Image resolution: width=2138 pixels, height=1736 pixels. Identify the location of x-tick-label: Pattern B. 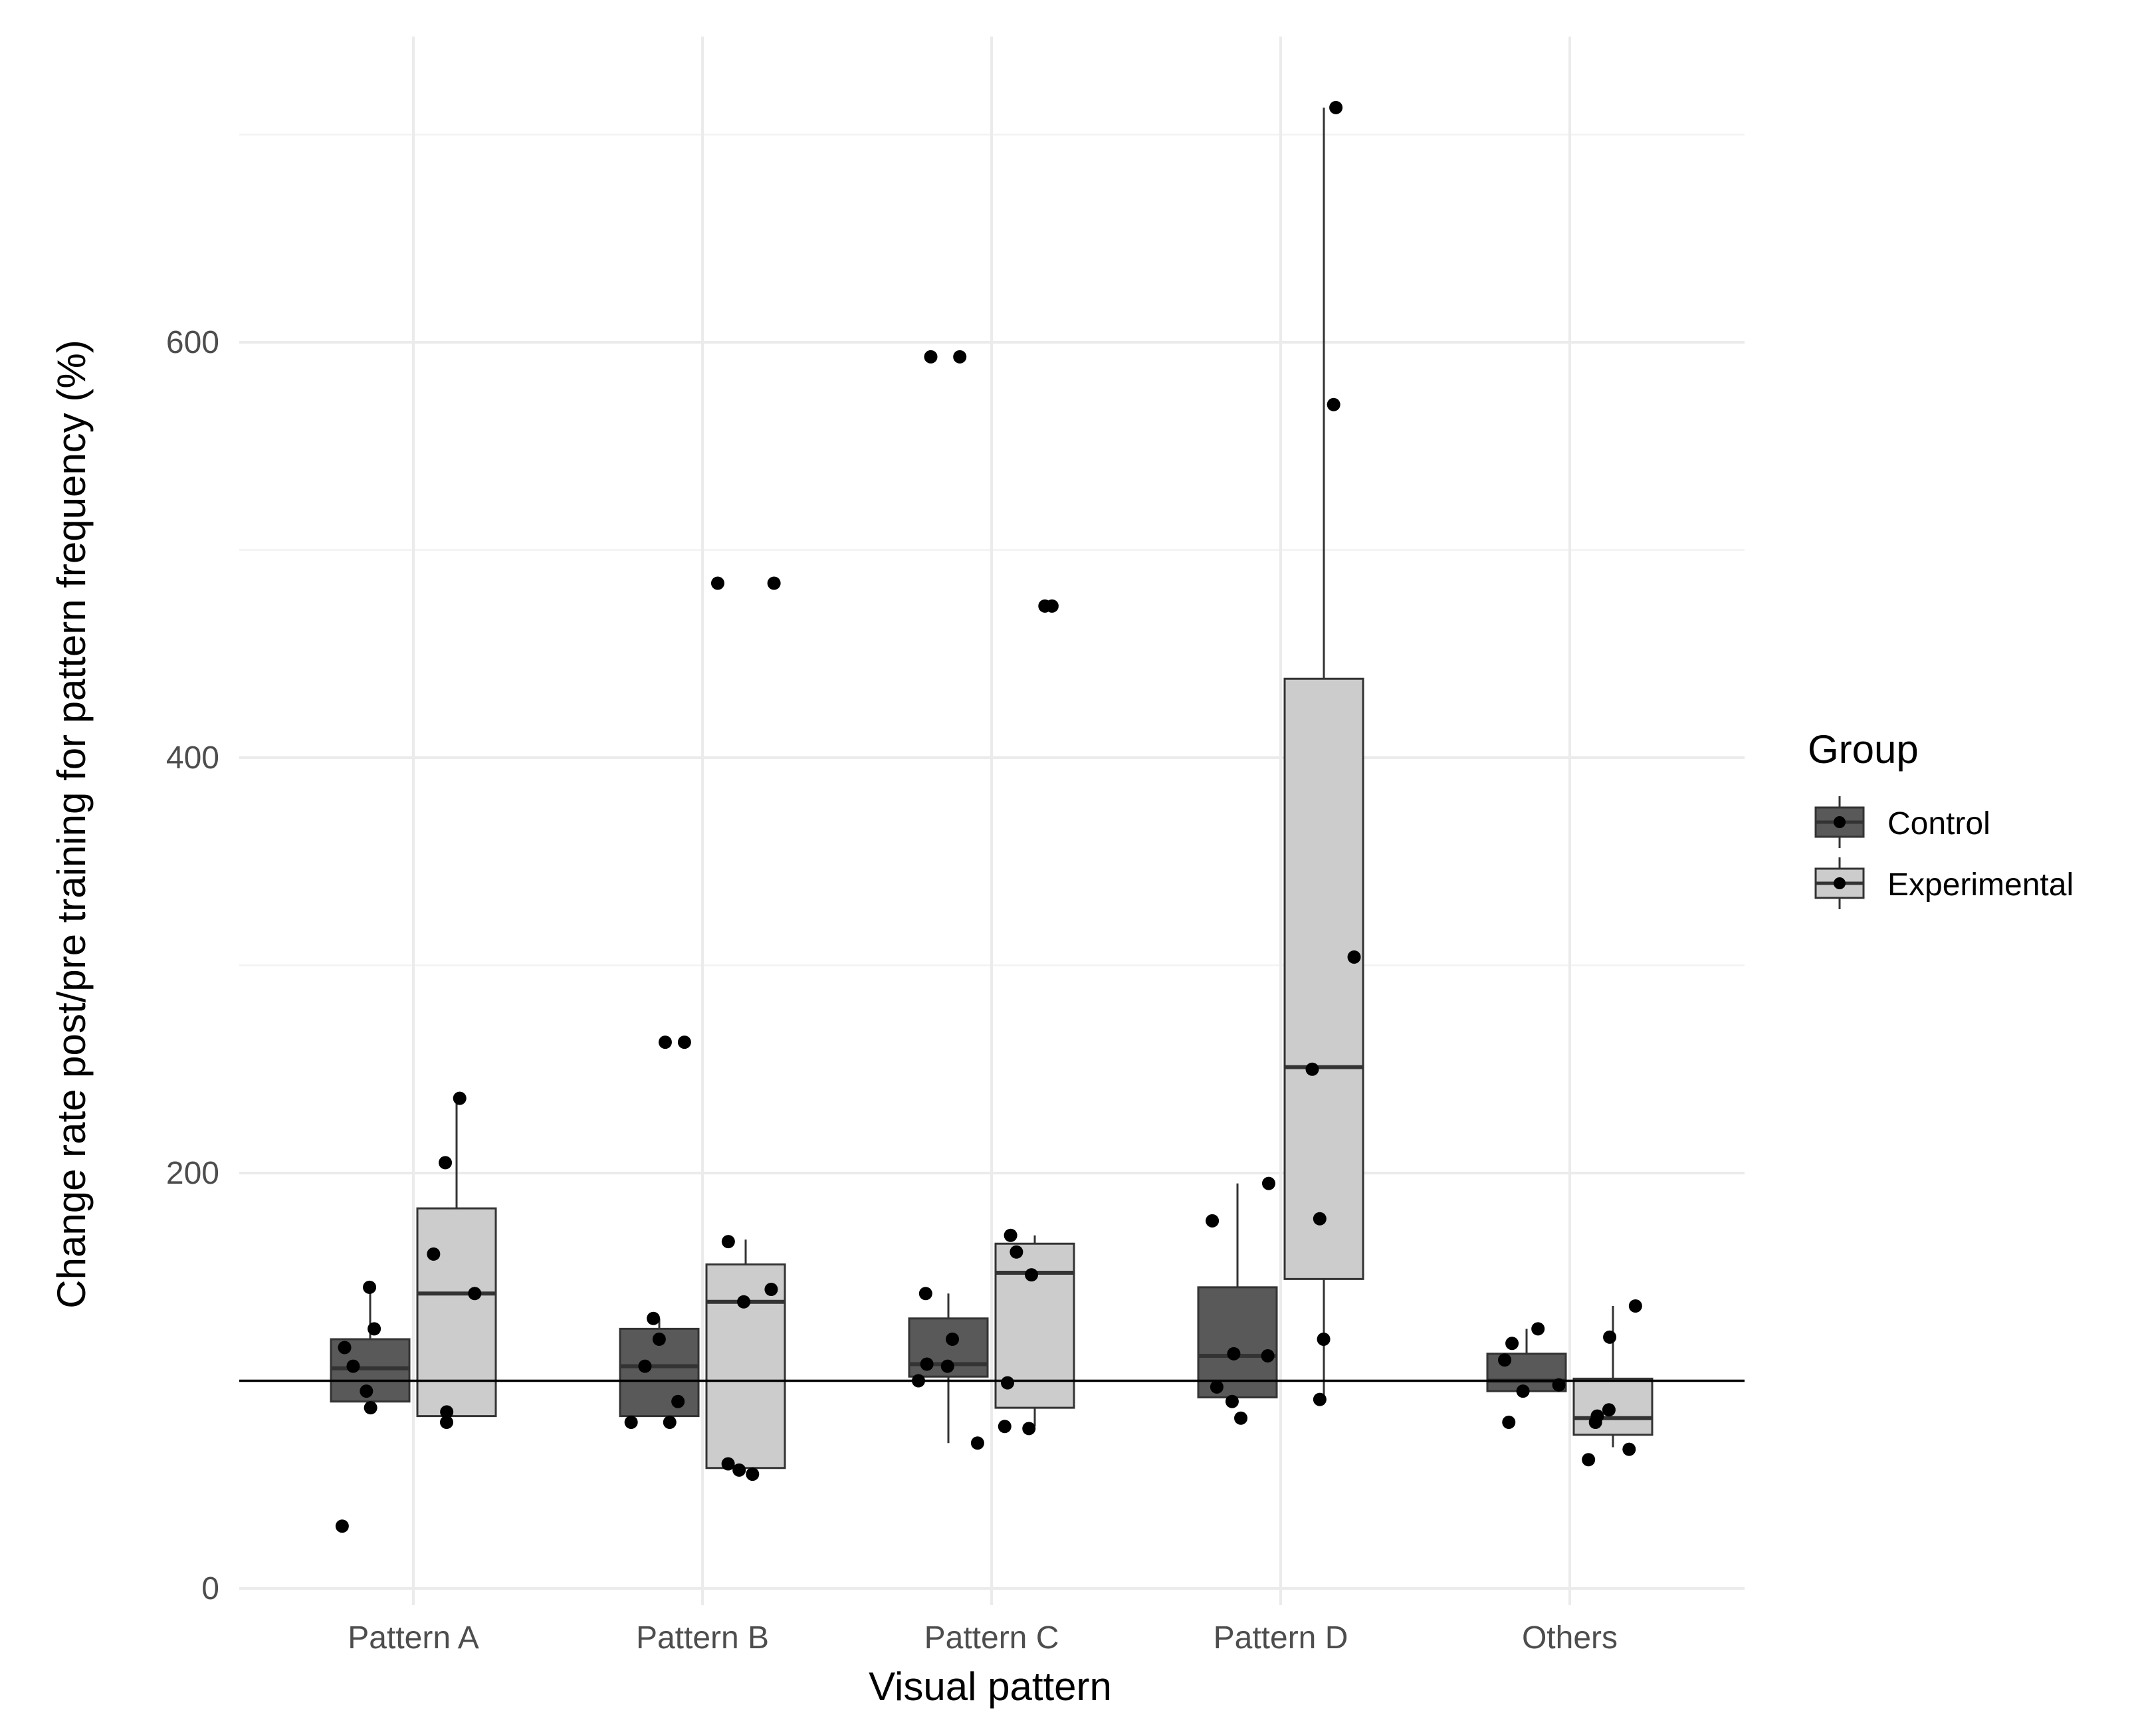
(702, 1638).